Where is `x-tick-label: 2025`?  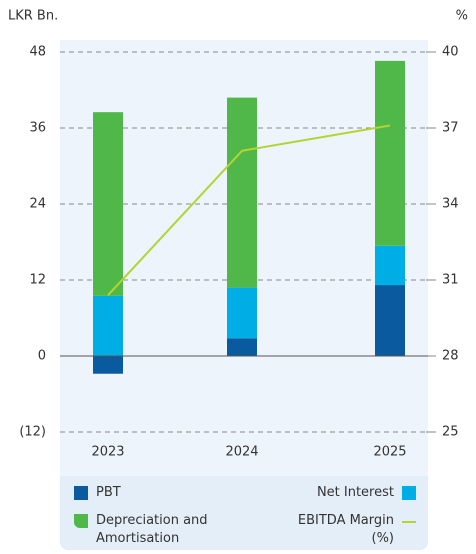
x-tick-label: 2025 is located at coordinates (389, 452).